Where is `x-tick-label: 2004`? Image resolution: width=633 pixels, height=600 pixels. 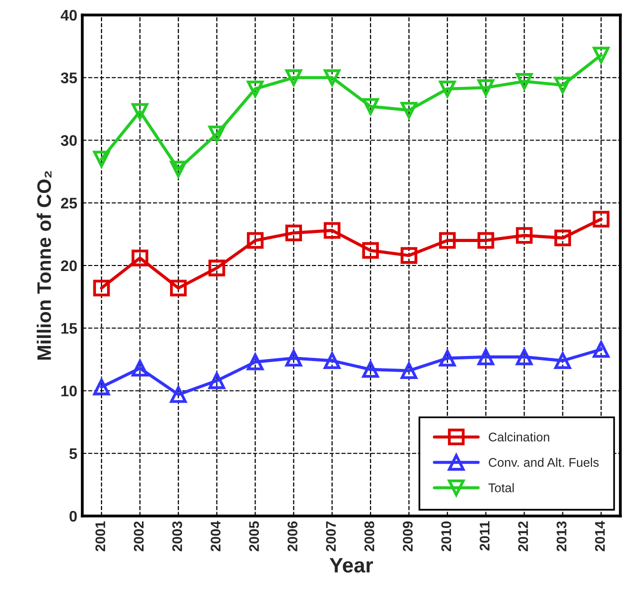 x-tick-label: 2004 is located at coordinates (215, 536).